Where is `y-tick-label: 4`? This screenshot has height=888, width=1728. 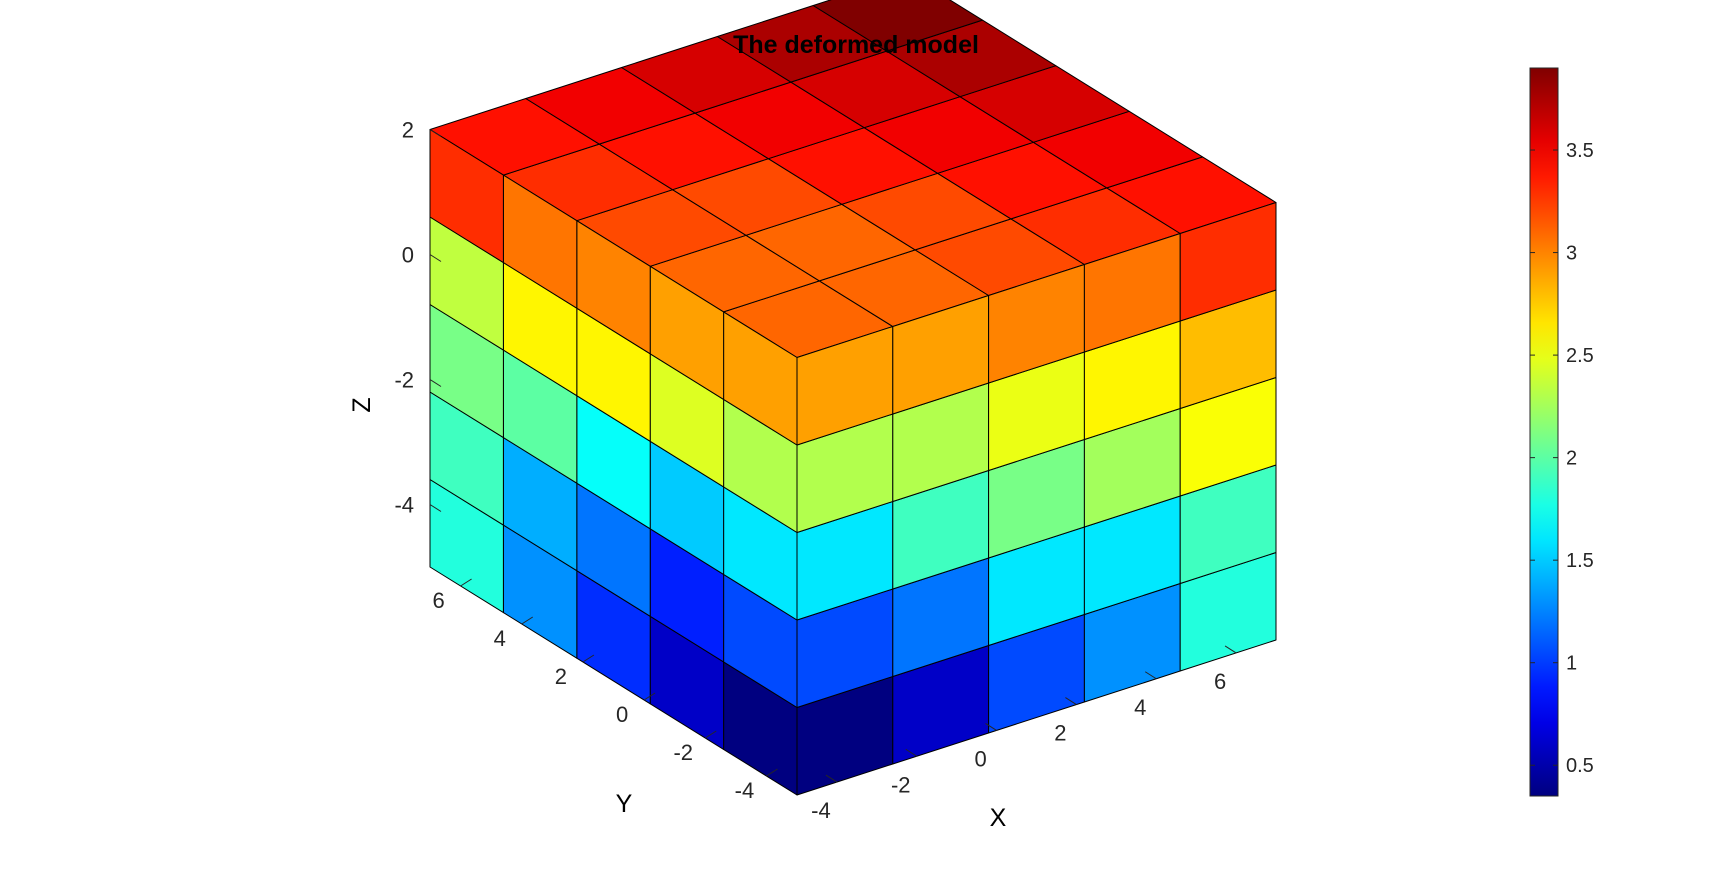 y-tick-label: 4 is located at coordinates (500, 638).